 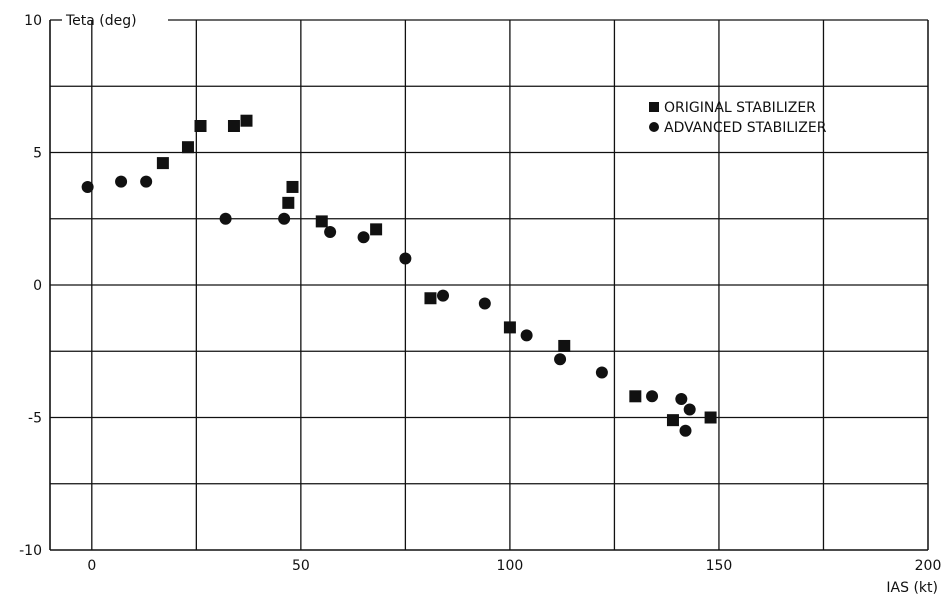 I want to click on y-tick-label: 10, so click(x=33, y=21).